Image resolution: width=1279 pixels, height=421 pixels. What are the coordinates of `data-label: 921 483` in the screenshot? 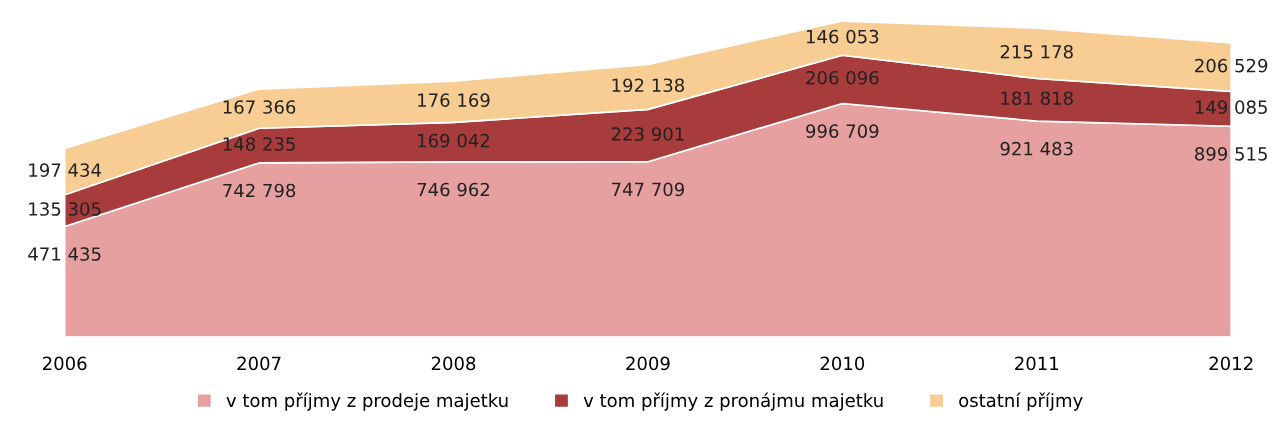 It's located at (1036, 148).